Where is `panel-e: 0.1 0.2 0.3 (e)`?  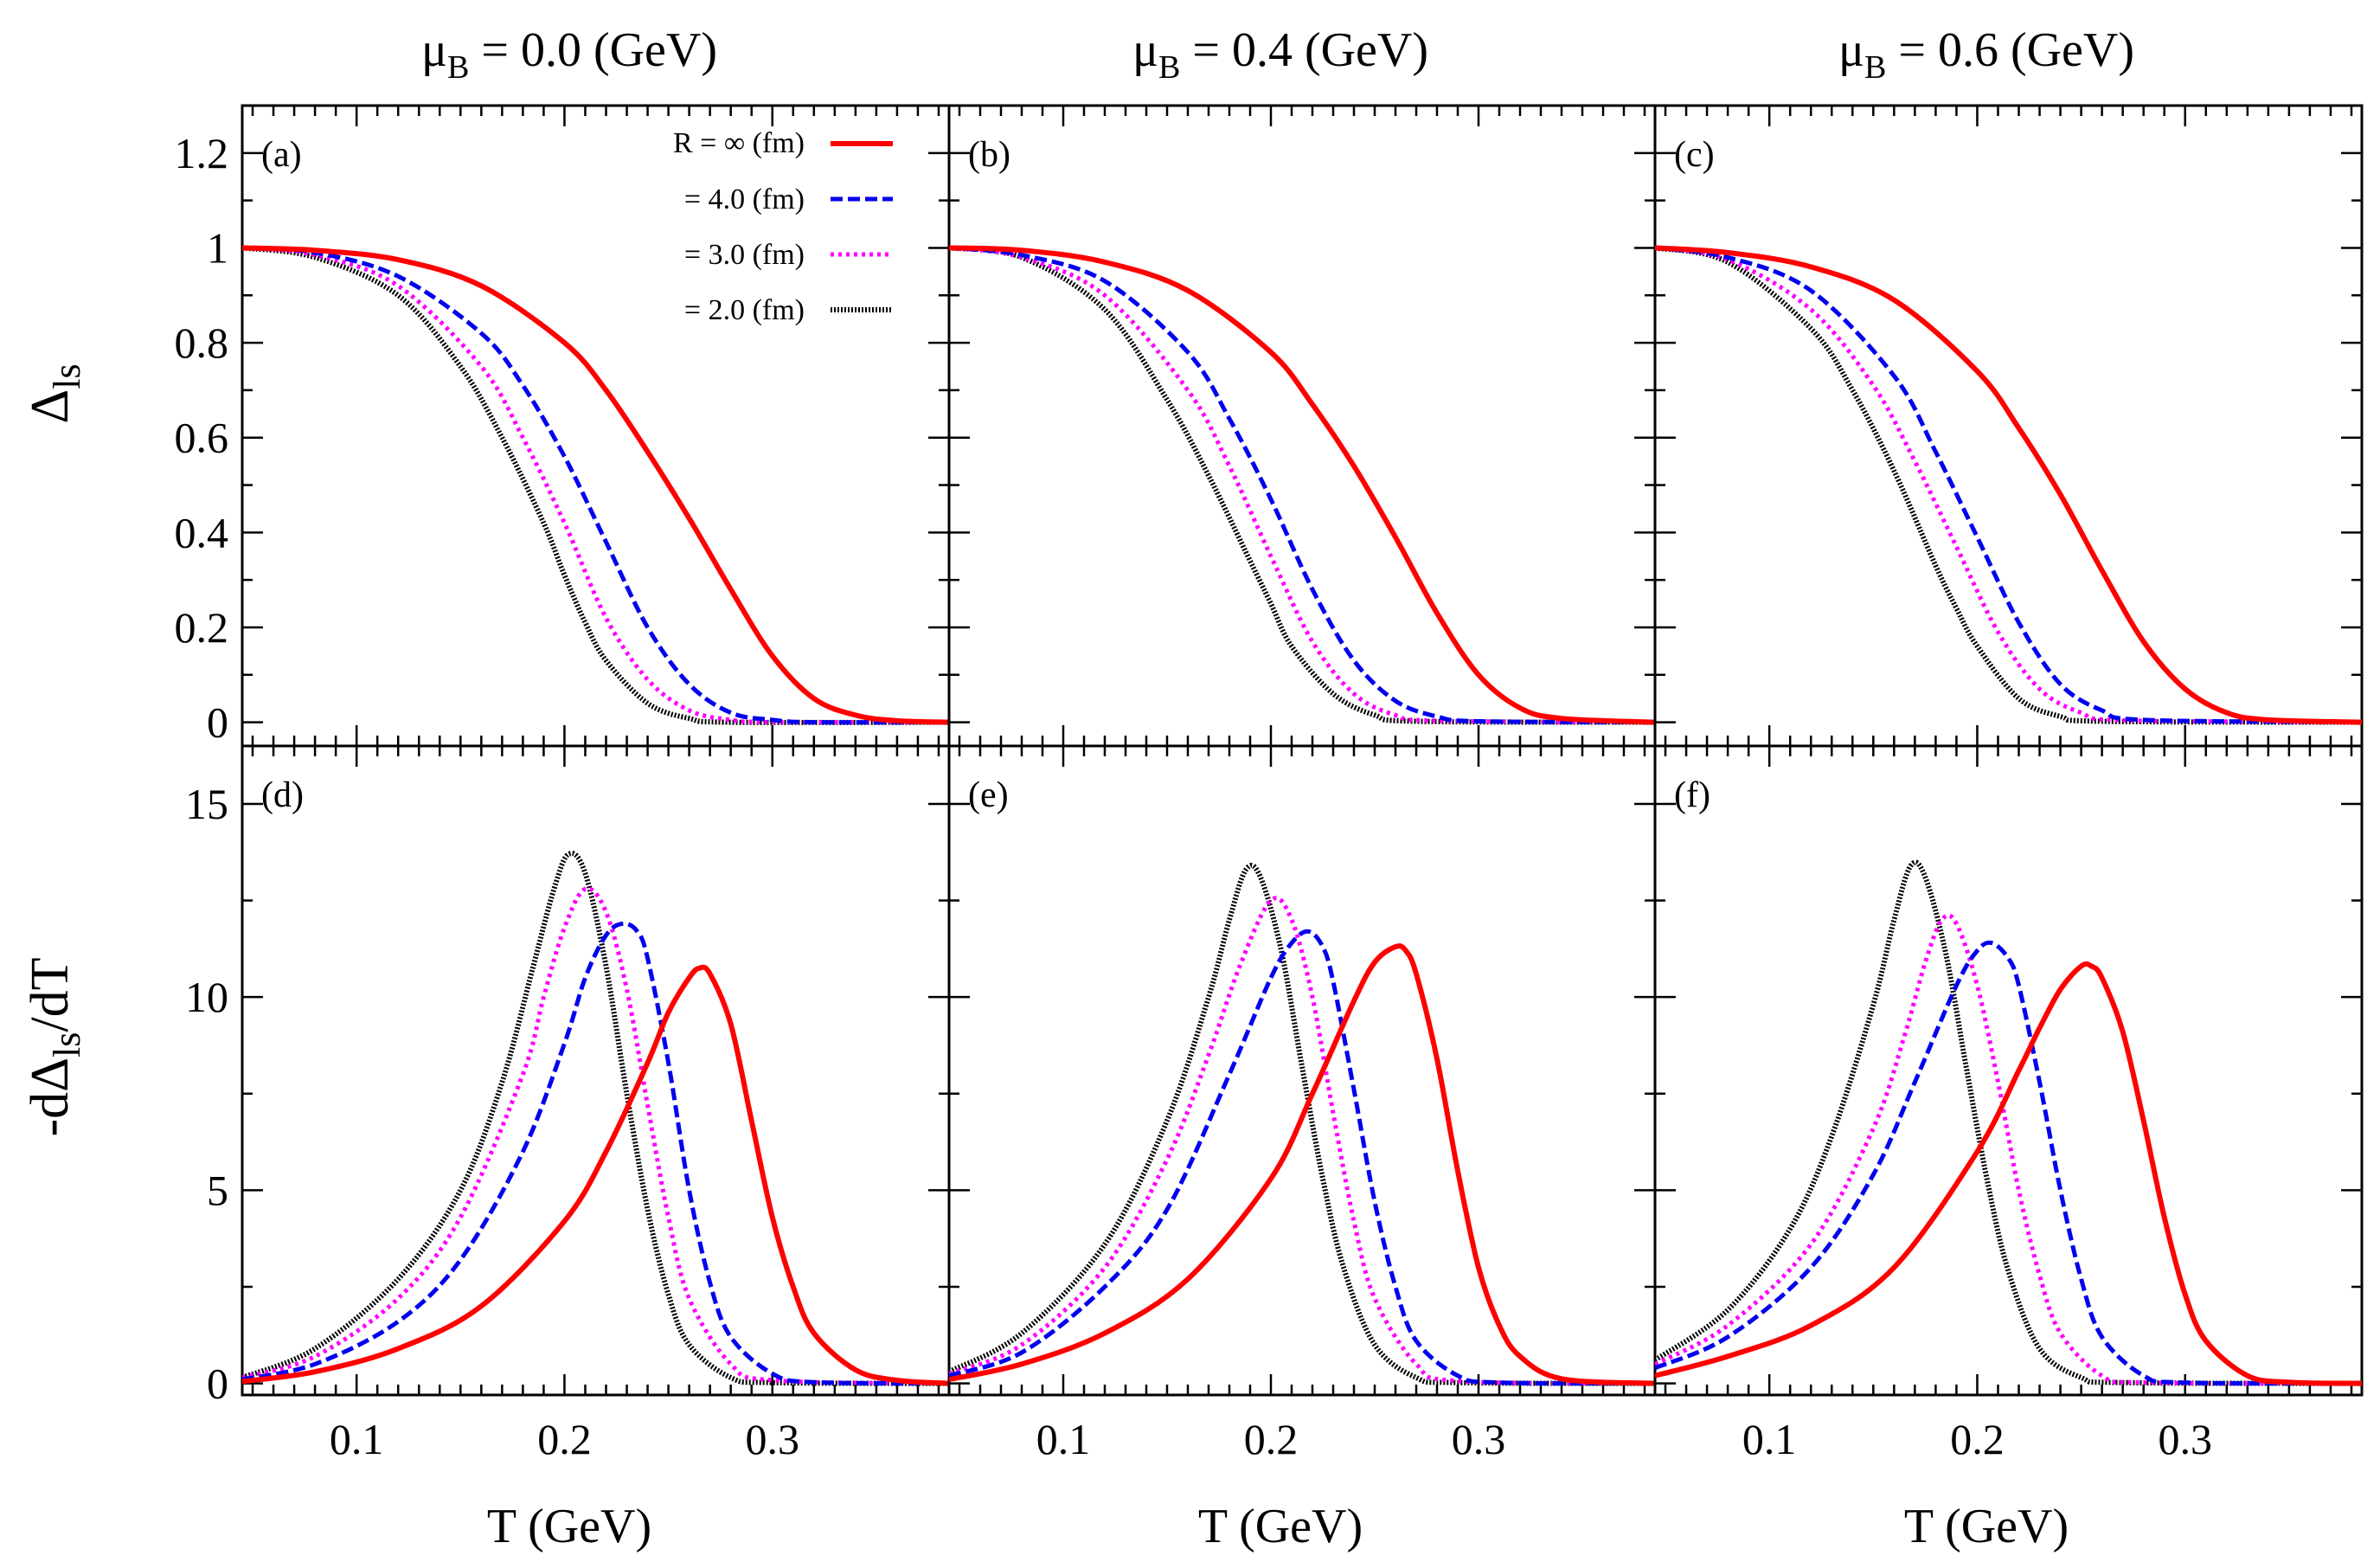 panel-e: 0.1 0.2 0.3 (e) is located at coordinates (1302, 1103).